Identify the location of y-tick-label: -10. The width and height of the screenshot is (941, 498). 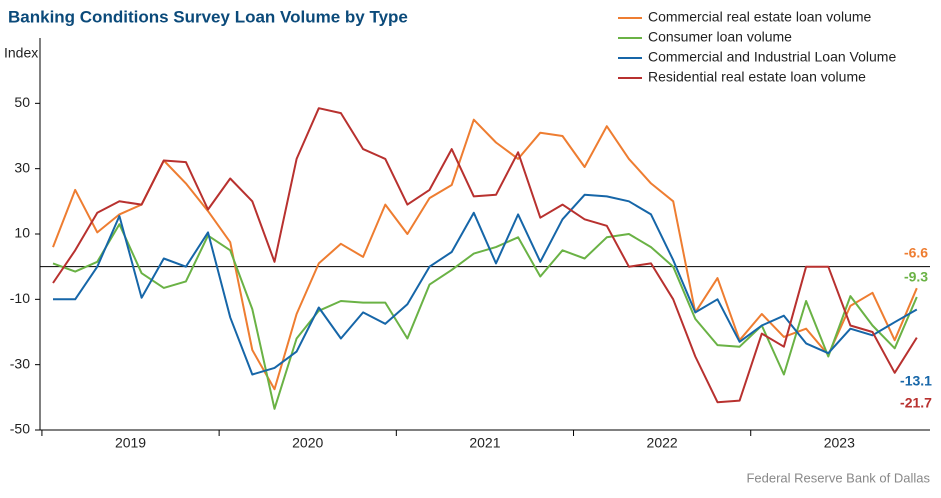
(20, 298).